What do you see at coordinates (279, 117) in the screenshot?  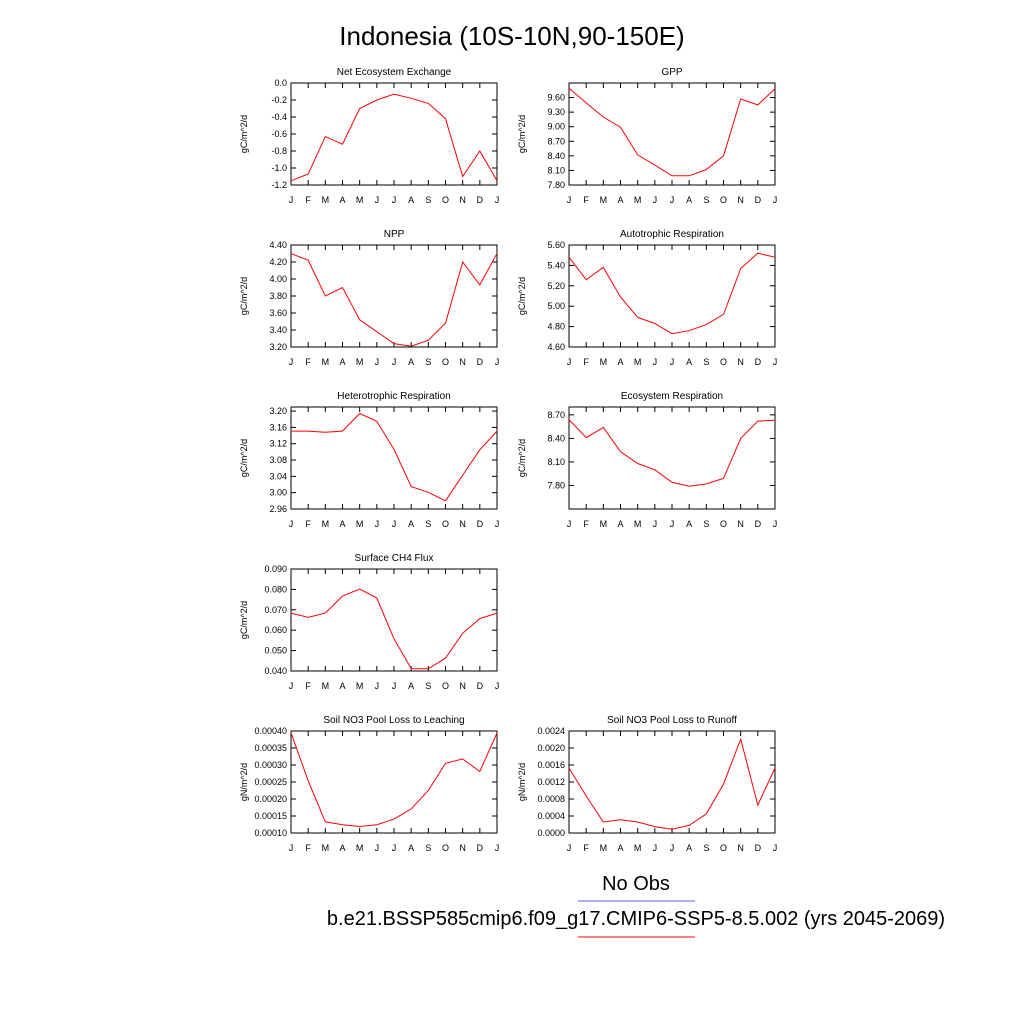 I see `y-tick-label: -0.4` at bounding box center [279, 117].